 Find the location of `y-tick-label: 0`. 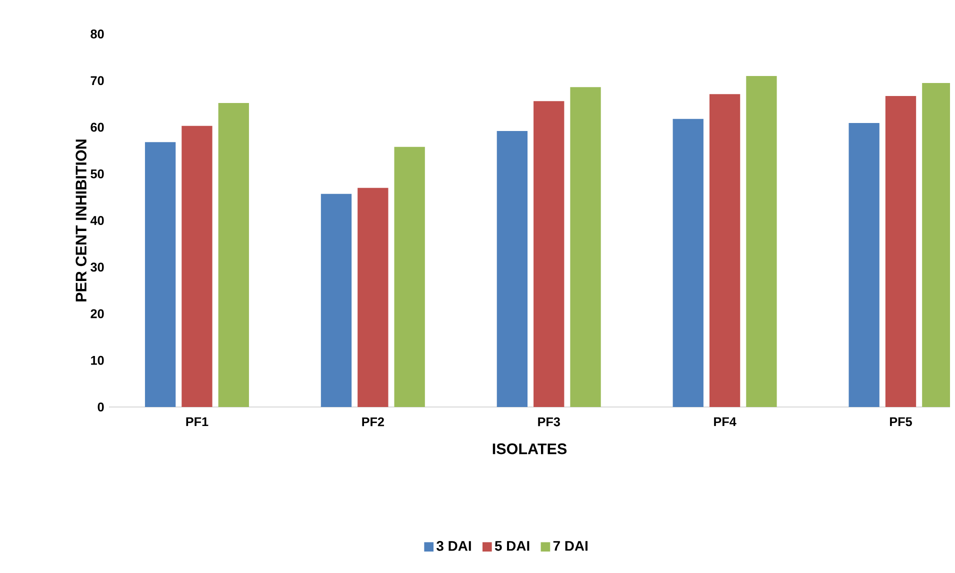

y-tick-label: 0 is located at coordinates (101, 407).